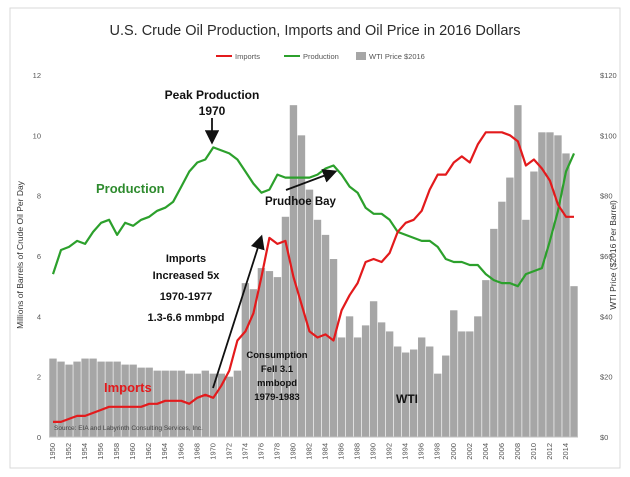 This screenshot has width=630, height=477. I want to click on wti-bar-2007, so click(510, 307).